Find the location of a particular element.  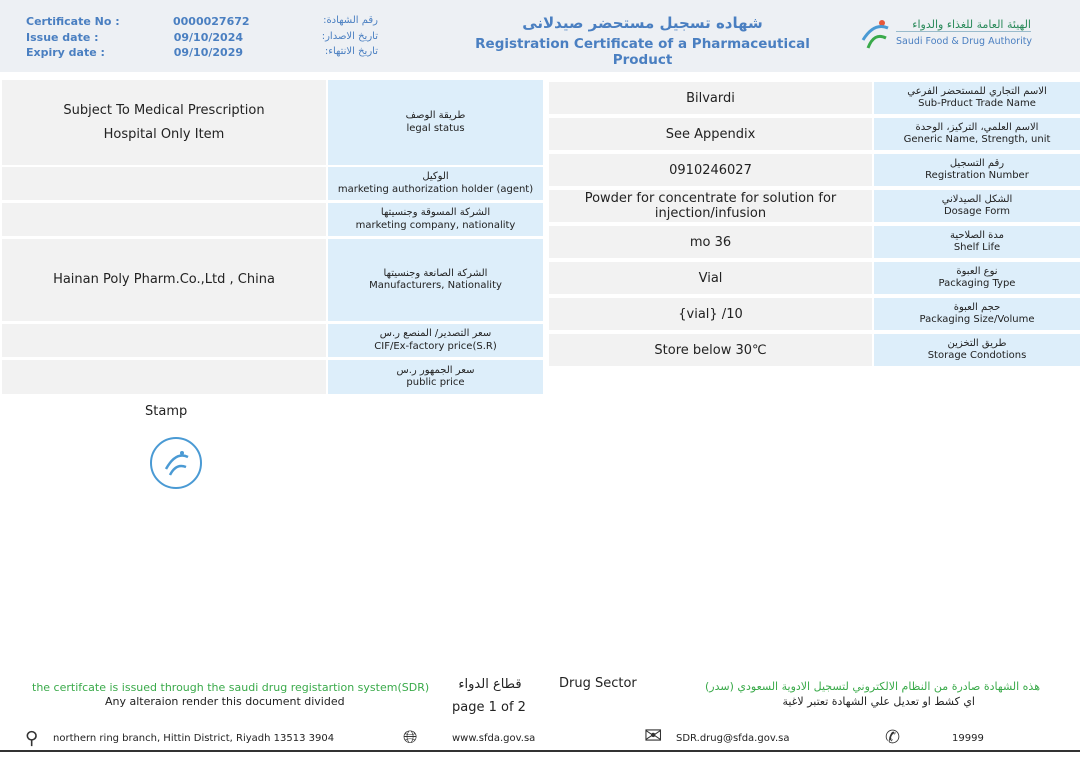

issue-date-label: Issue date : is located at coordinates (62, 37).